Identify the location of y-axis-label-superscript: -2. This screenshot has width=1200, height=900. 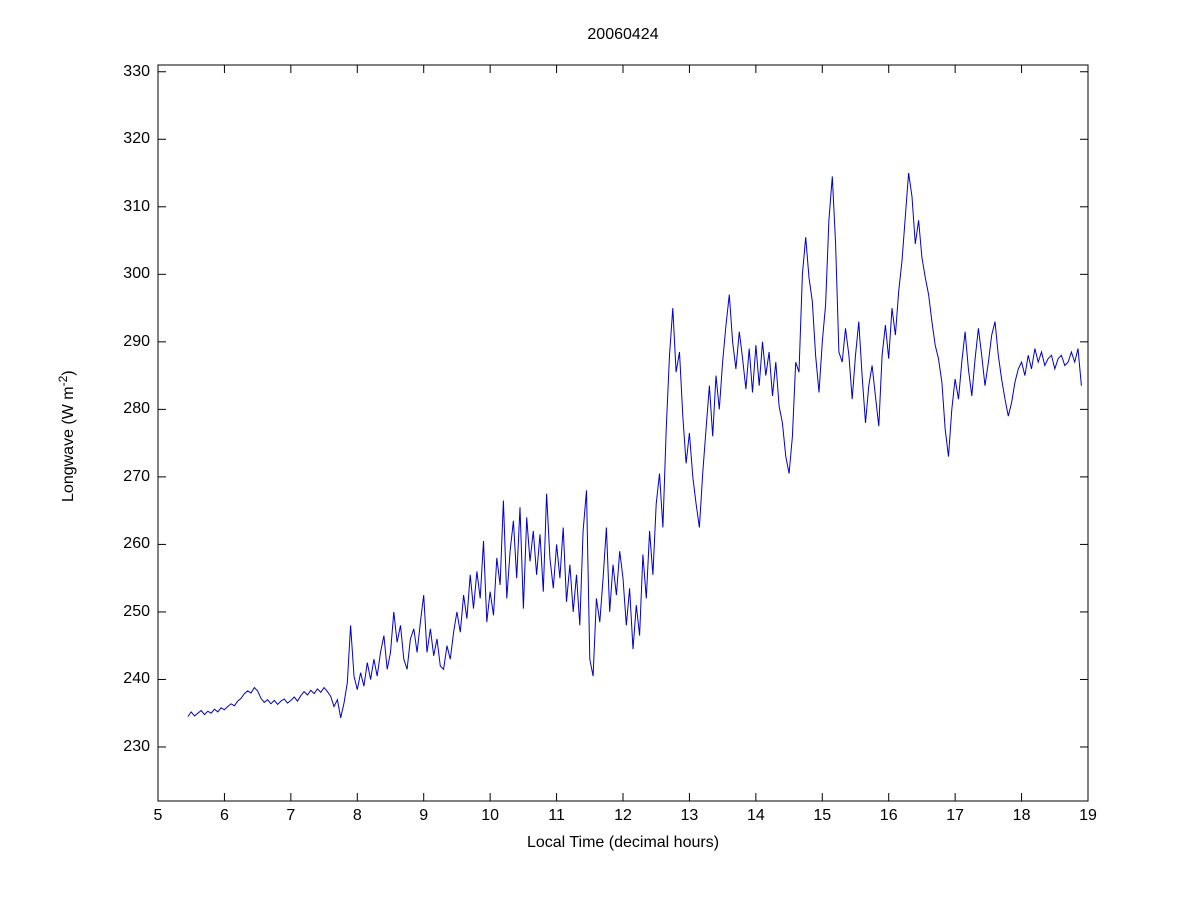
(62, 381).